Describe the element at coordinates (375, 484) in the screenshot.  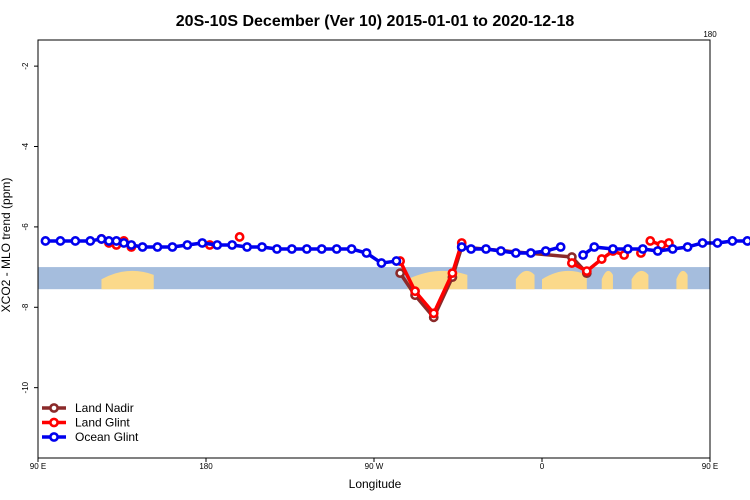
I see `x-axis-label: Longitude` at that location.